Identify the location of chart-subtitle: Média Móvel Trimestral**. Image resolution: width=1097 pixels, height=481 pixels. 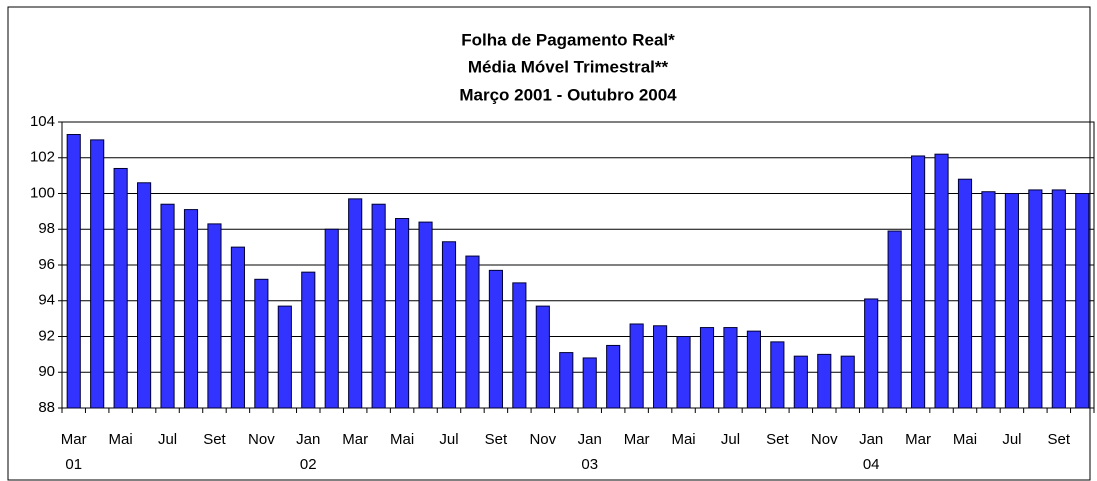
(568, 66).